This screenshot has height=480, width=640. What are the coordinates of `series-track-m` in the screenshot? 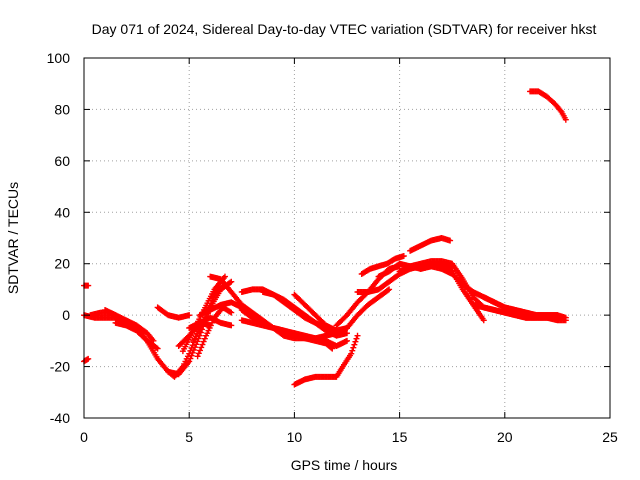 It's located at (210, 322).